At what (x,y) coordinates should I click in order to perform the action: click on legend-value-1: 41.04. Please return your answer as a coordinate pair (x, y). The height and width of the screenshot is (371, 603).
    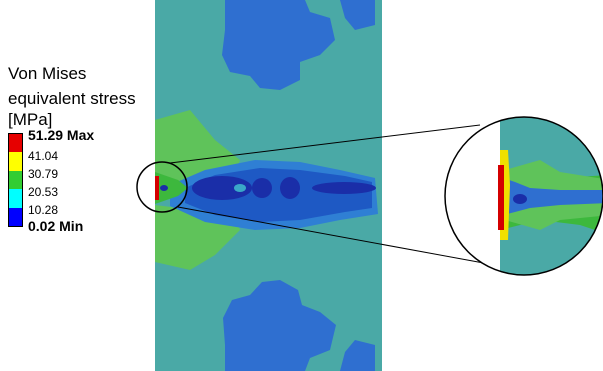
    Looking at the image, I should click on (43, 156).